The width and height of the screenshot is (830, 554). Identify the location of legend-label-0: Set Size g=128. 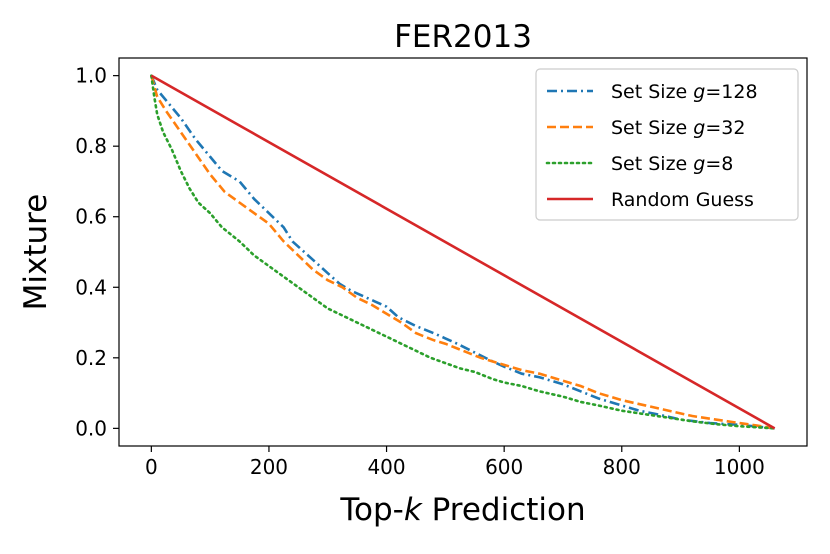
(684, 92).